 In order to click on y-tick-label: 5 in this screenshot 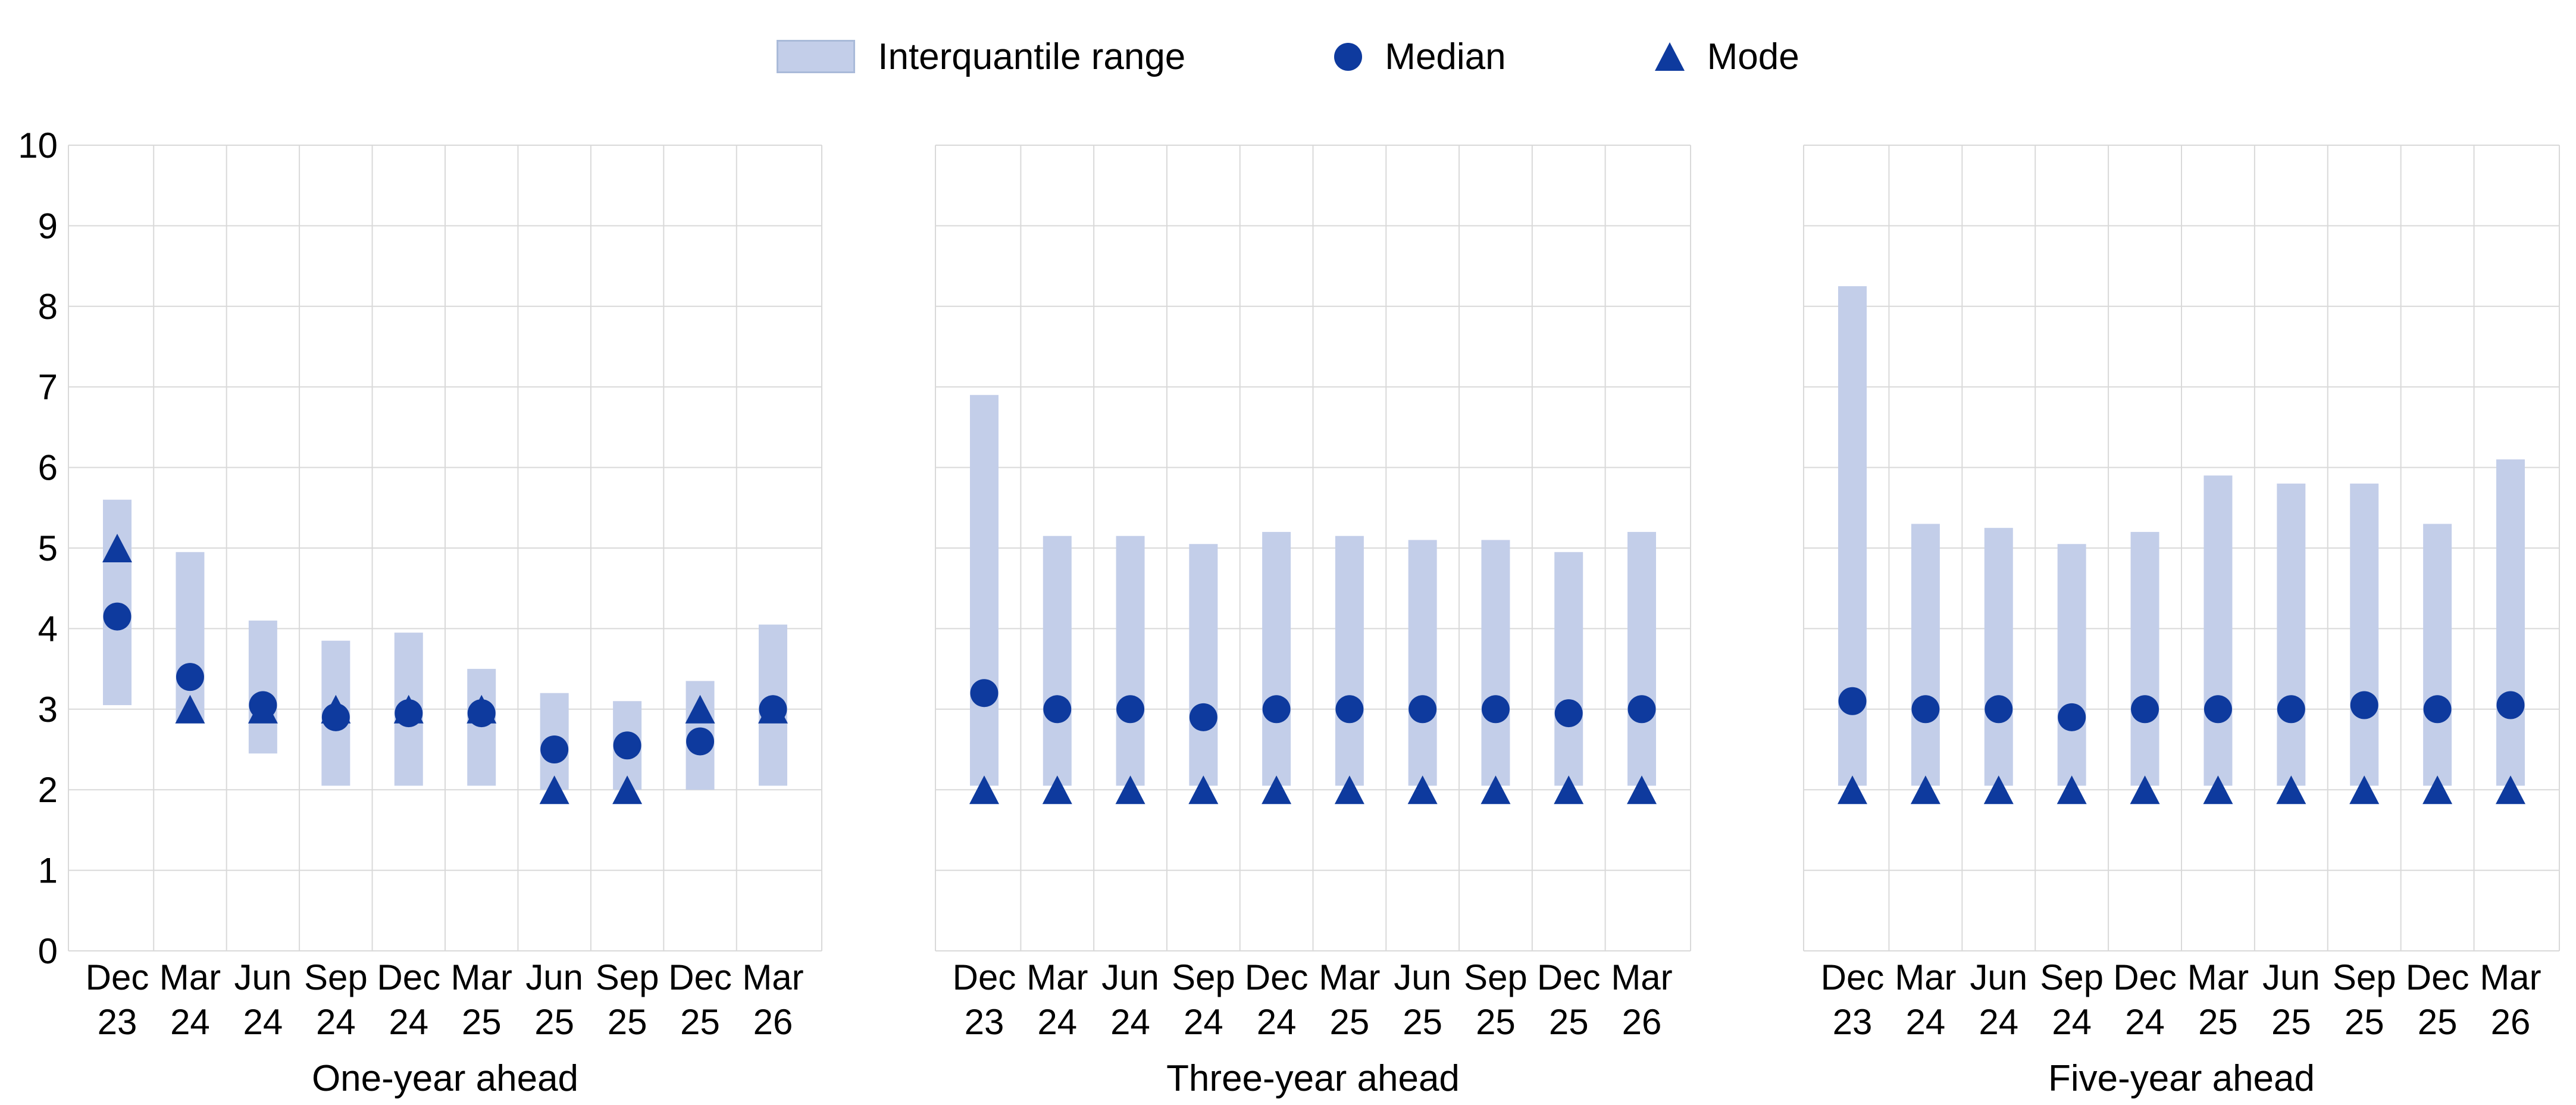, I will do `click(48, 548)`.